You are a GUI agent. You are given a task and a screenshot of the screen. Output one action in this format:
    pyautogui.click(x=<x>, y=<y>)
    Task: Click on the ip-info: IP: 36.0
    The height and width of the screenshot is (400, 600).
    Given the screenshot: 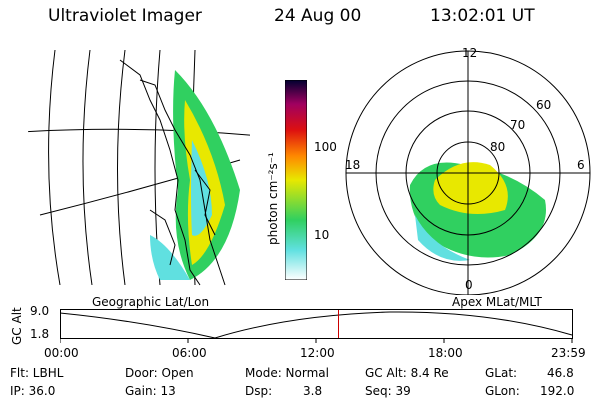 What is the action you would take?
    pyautogui.click(x=33, y=391)
    